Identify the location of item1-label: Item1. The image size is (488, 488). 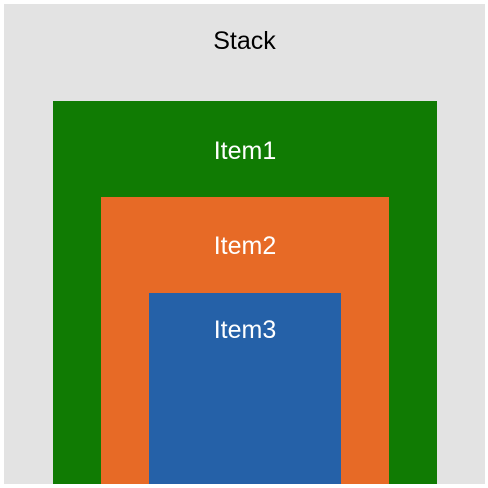
(245, 151).